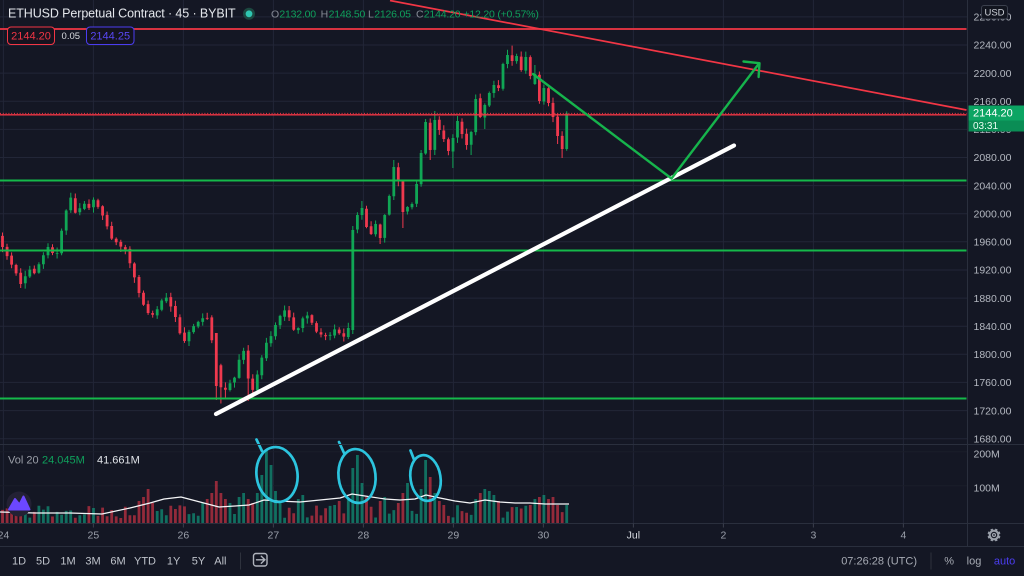  What do you see at coordinates (994, 13) in the screenshot?
I see `svg-text: USD` at bounding box center [994, 13].